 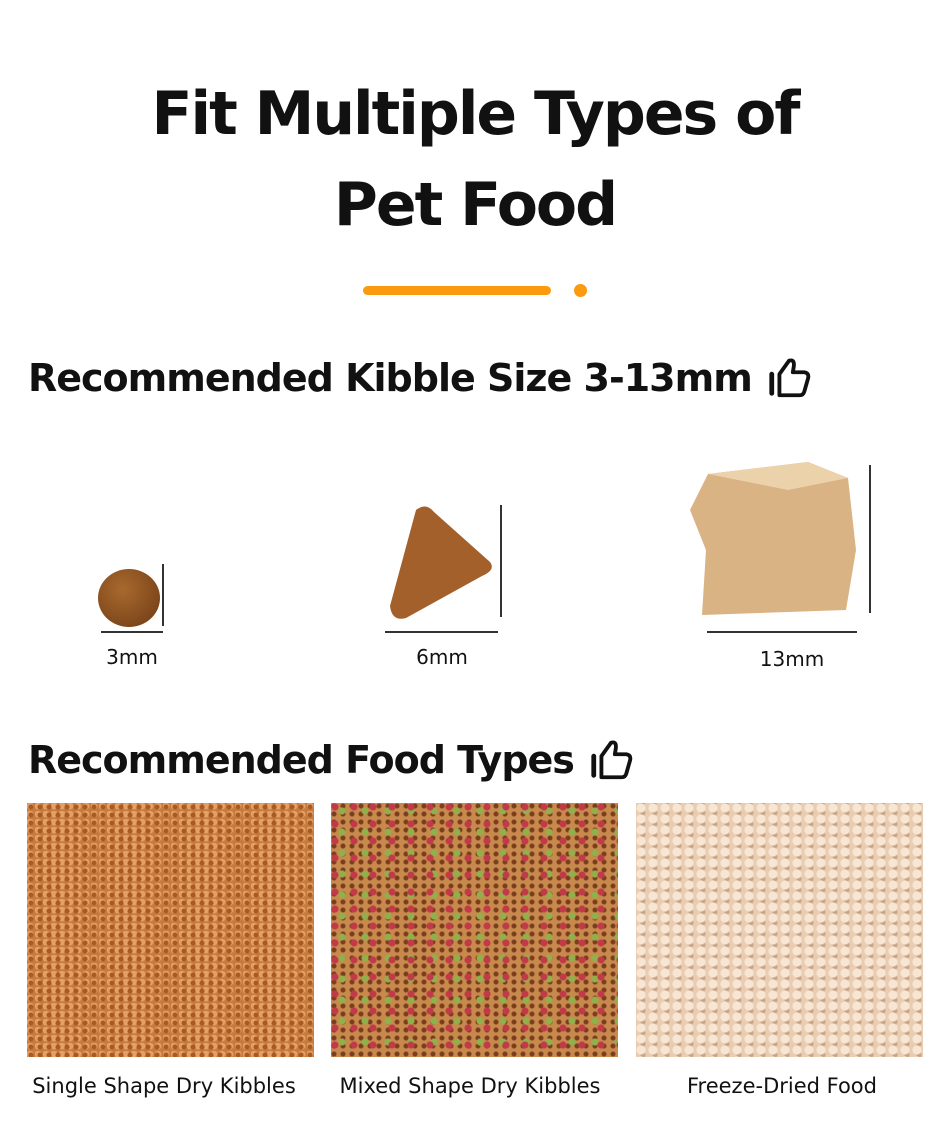 I want to click on freeze-dried-food-photo, so click(x=779, y=930).